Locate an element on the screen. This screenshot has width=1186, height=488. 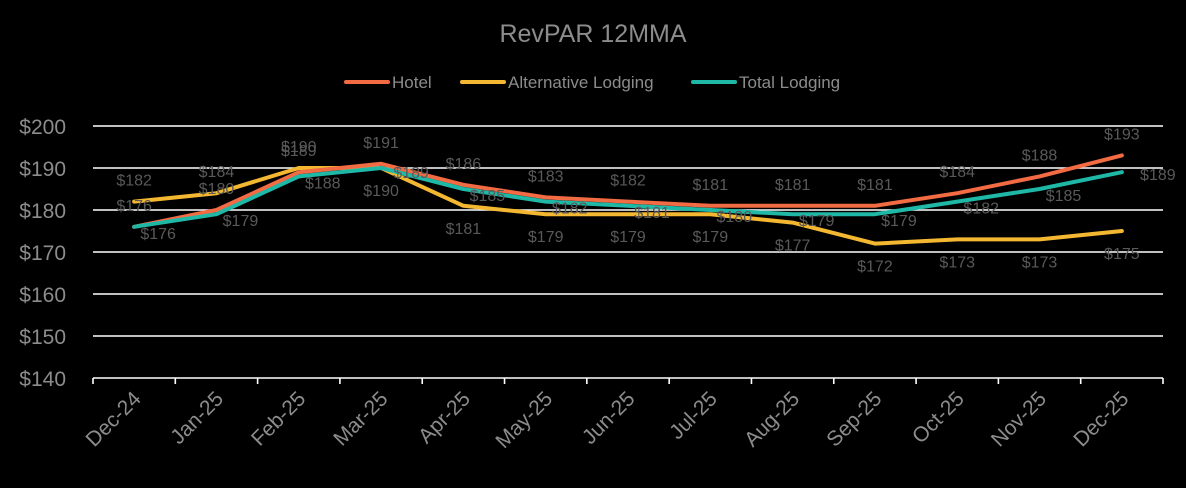
series-line-hotel is located at coordinates (628, 191).